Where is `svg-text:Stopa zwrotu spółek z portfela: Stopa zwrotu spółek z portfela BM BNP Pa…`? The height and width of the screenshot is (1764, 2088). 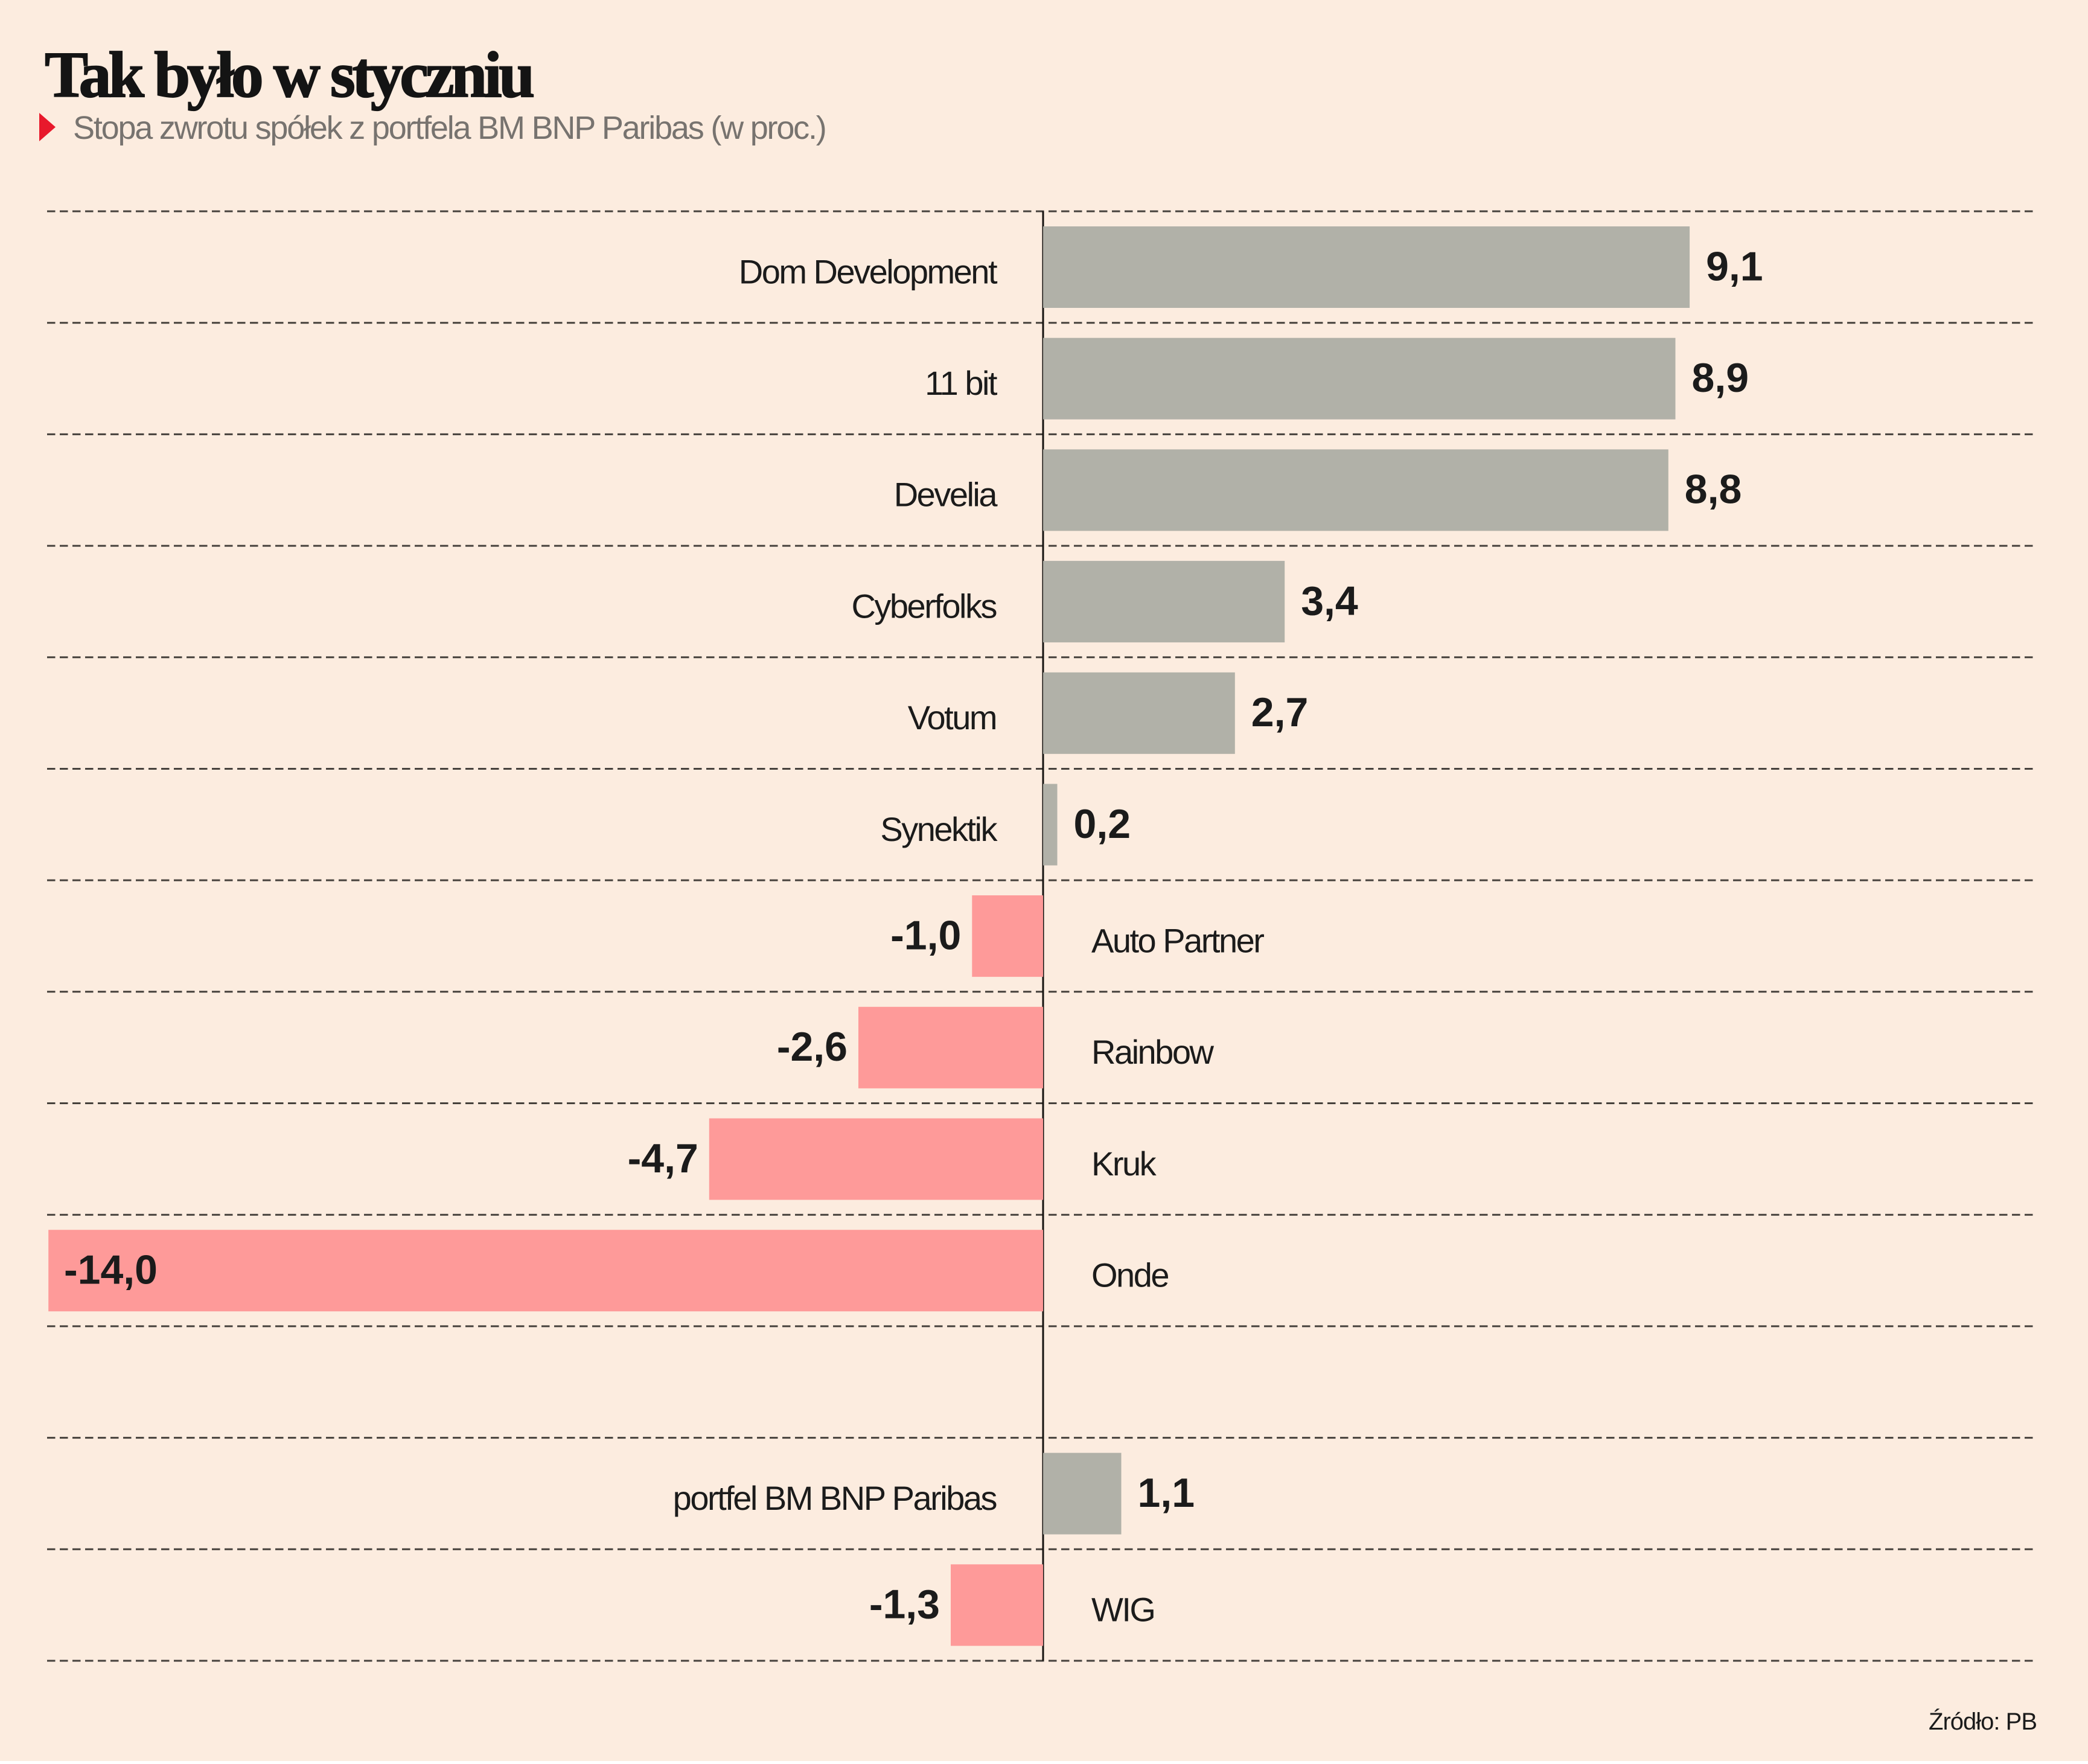
svg-text:Stopa zwrotu spółek z portfela: Stopa zwrotu spółek z portfela BM BNP Pa… is located at coordinates (449, 128).